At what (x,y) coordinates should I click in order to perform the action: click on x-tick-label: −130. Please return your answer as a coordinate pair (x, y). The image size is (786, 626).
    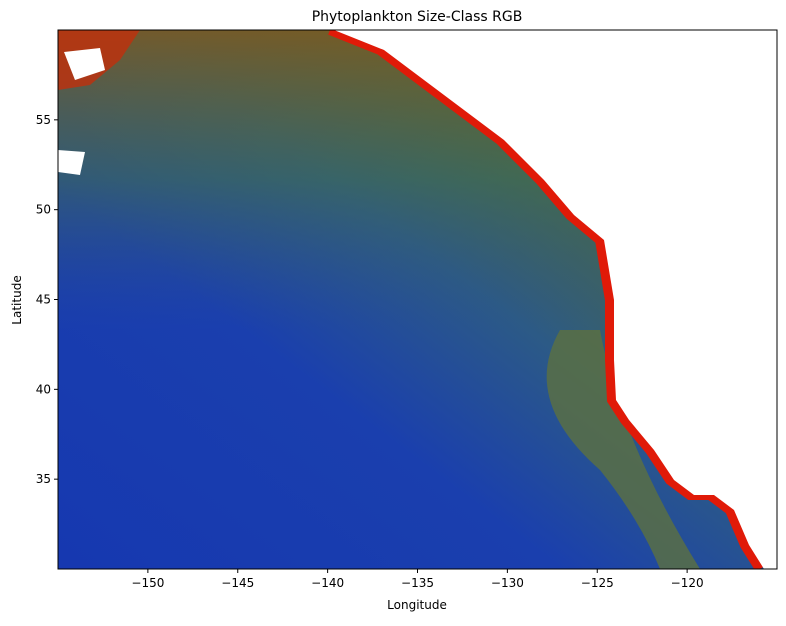
    Looking at the image, I should click on (507, 583).